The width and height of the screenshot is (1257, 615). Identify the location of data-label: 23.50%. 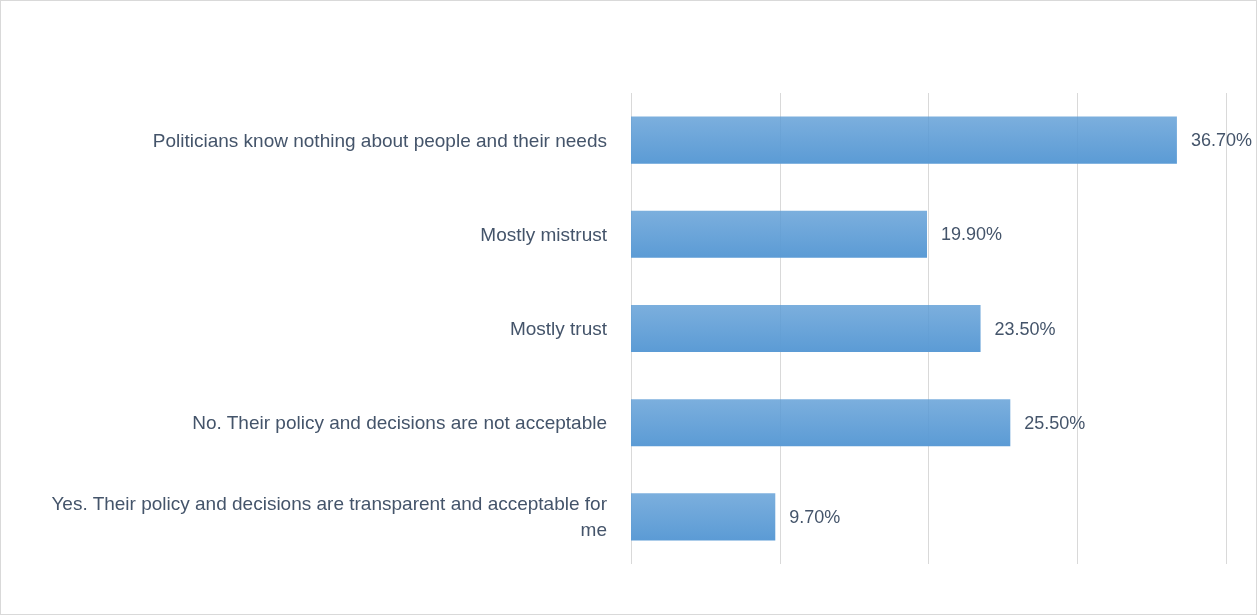
(1025, 328).